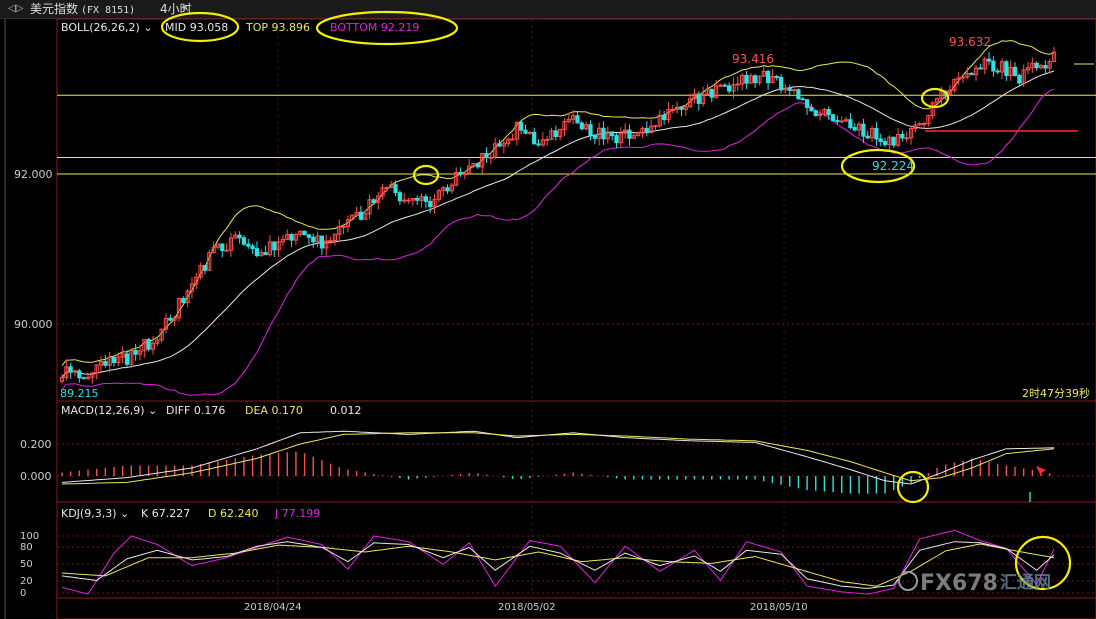 The height and width of the screenshot is (619, 1096). What do you see at coordinates (107, 27) in the screenshot?
I see `boll-legend: BOLL(26,26,2) ⌄` at bounding box center [107, 27].